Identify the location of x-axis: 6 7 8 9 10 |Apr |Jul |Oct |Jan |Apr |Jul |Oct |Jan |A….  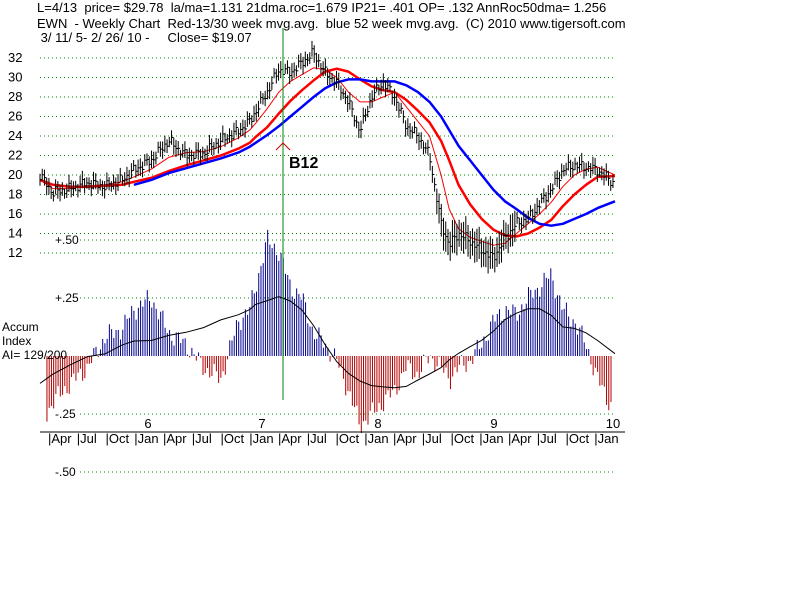
(332, 431).